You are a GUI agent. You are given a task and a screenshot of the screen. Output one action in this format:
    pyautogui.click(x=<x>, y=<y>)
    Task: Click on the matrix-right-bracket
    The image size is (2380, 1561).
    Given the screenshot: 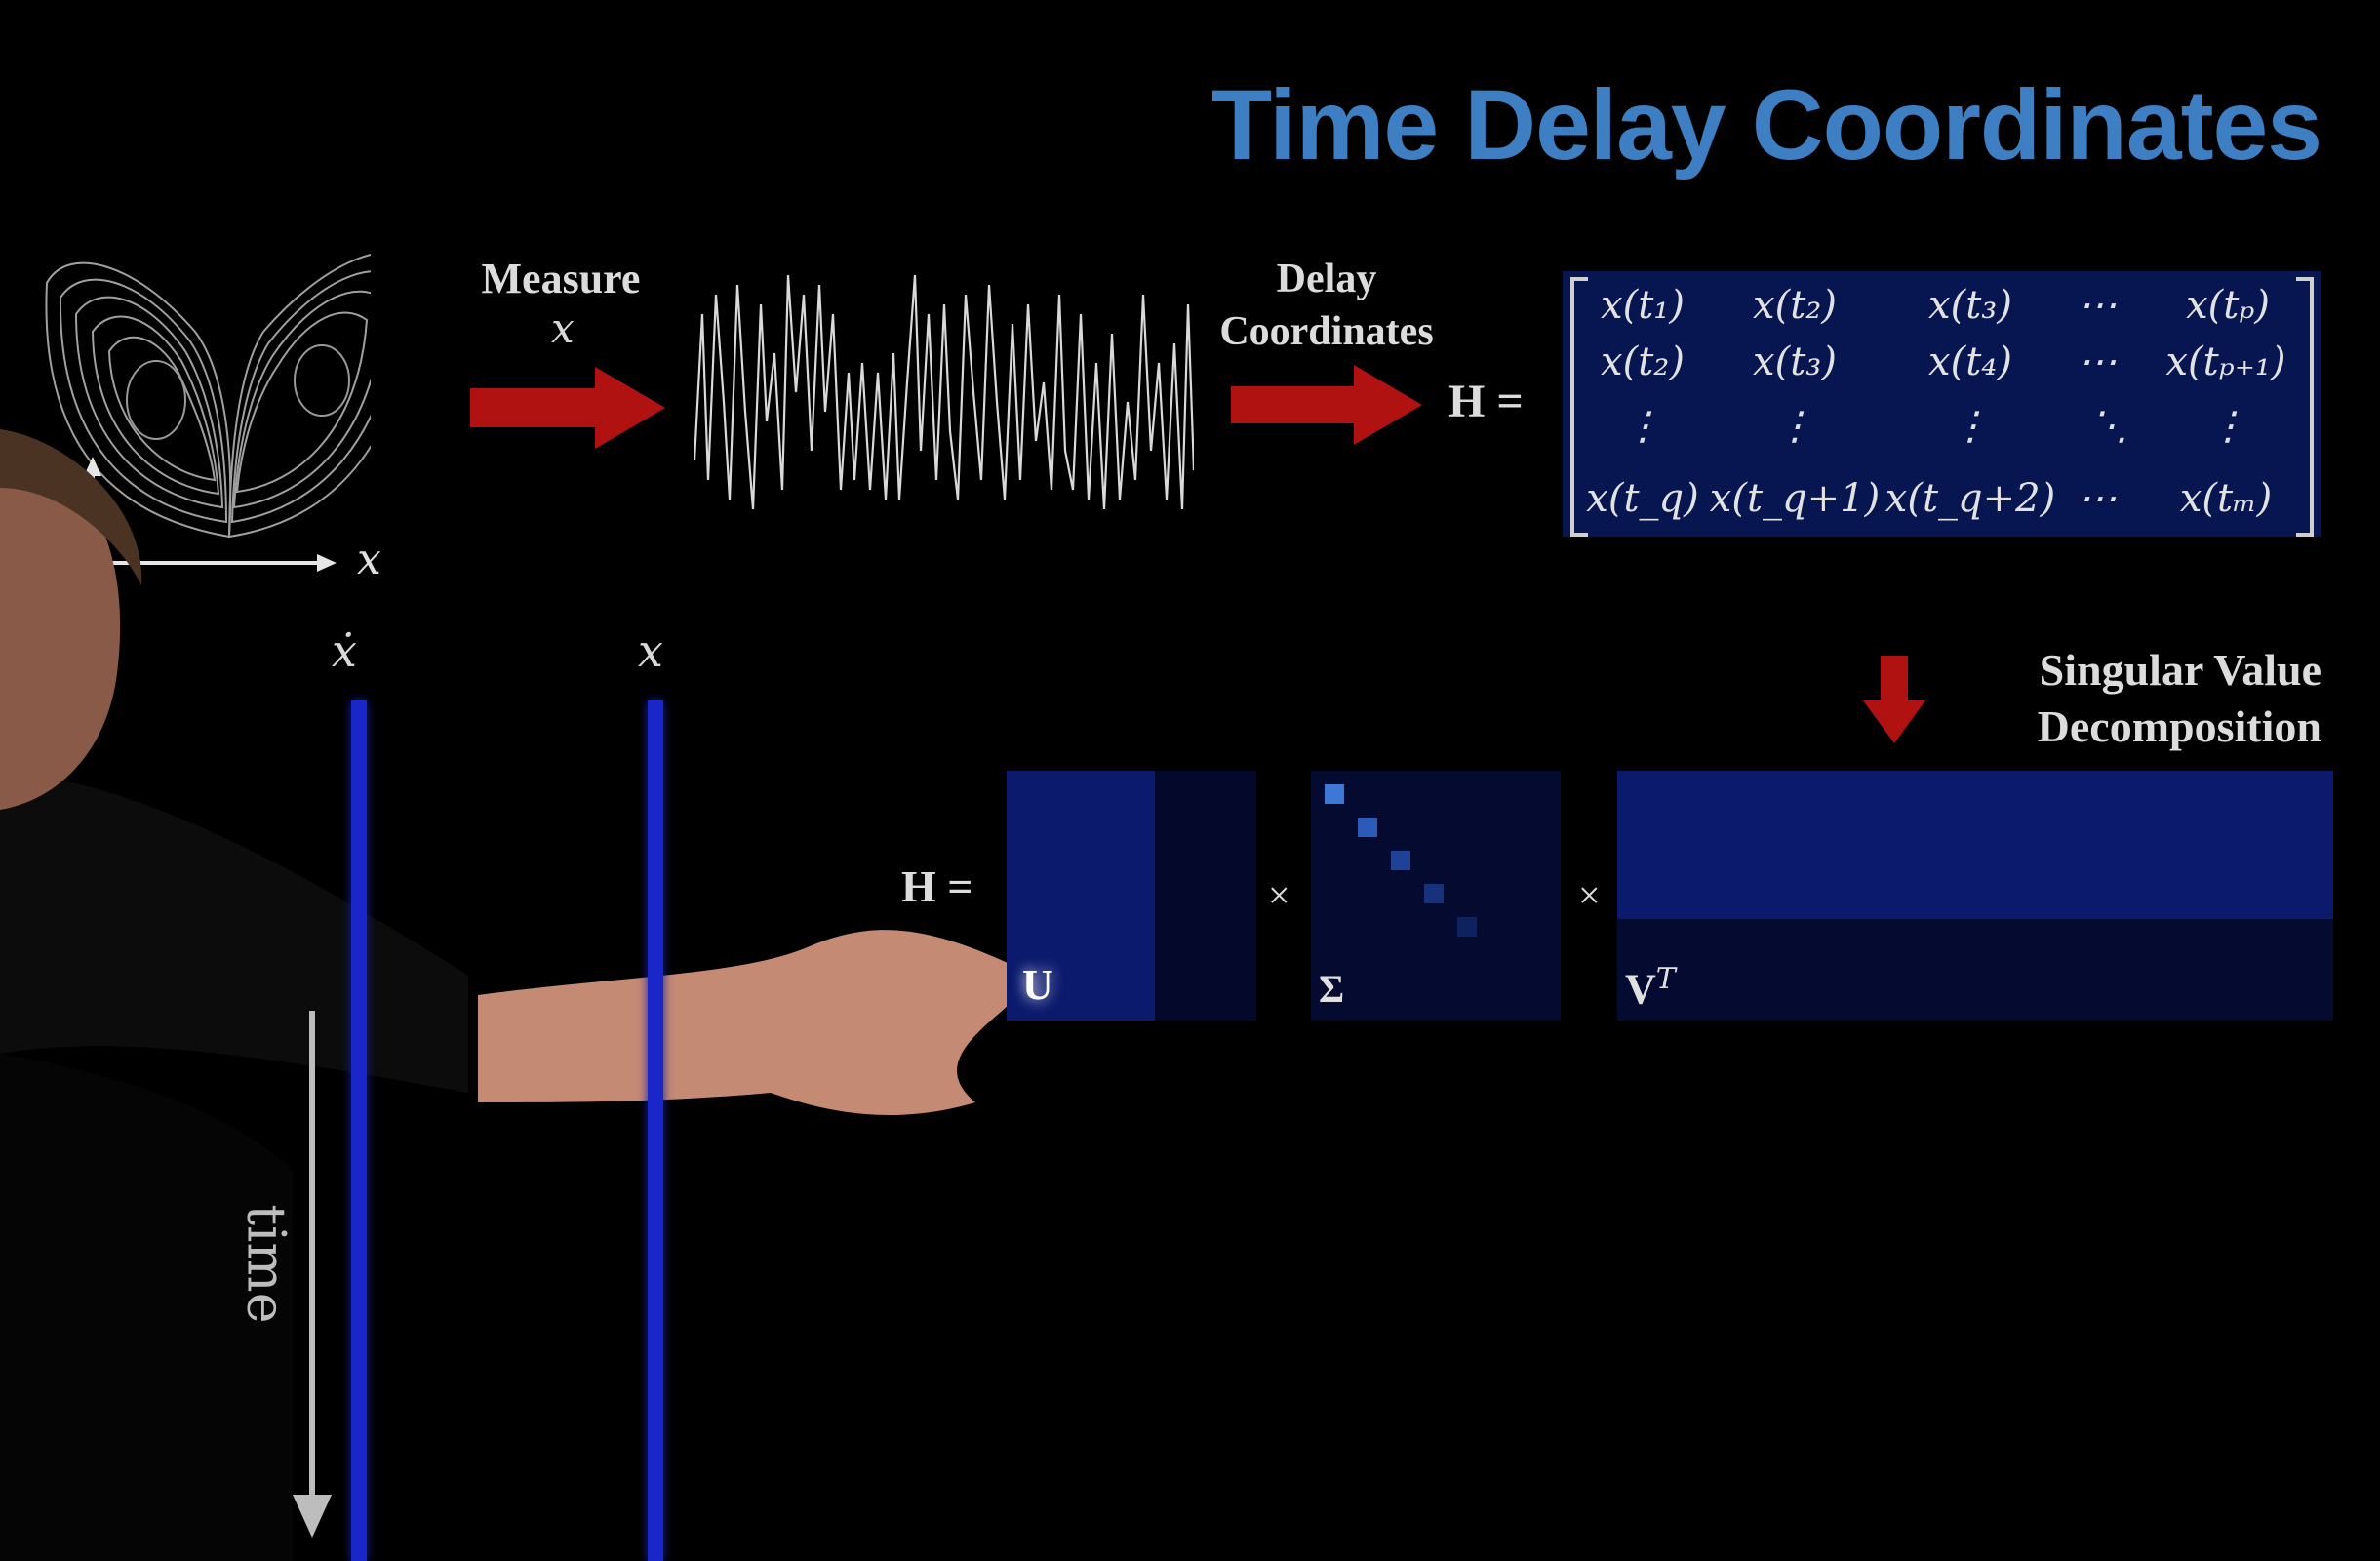 What is the action you would take?
    pyautogui.click(x=2305, y=407)
    